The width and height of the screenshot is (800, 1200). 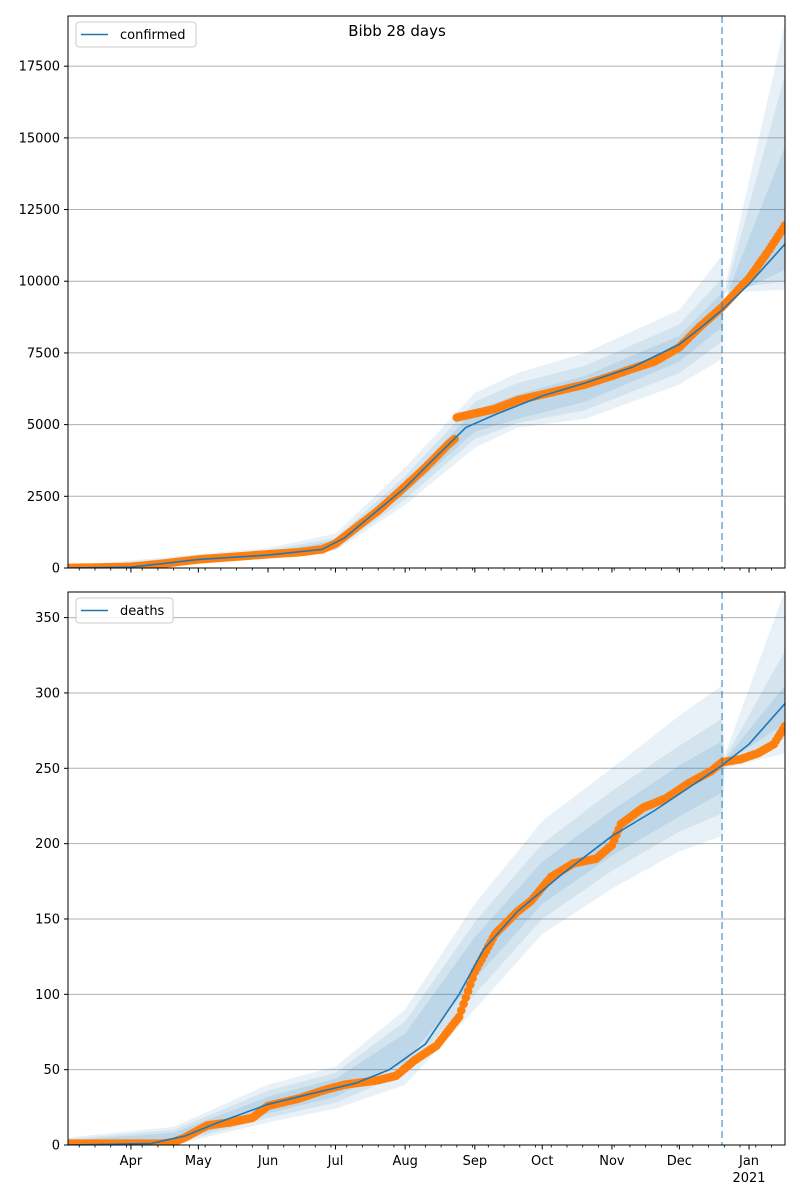 I want to click on x-tick-year-label: 2021, so click(x=748, y=1178).